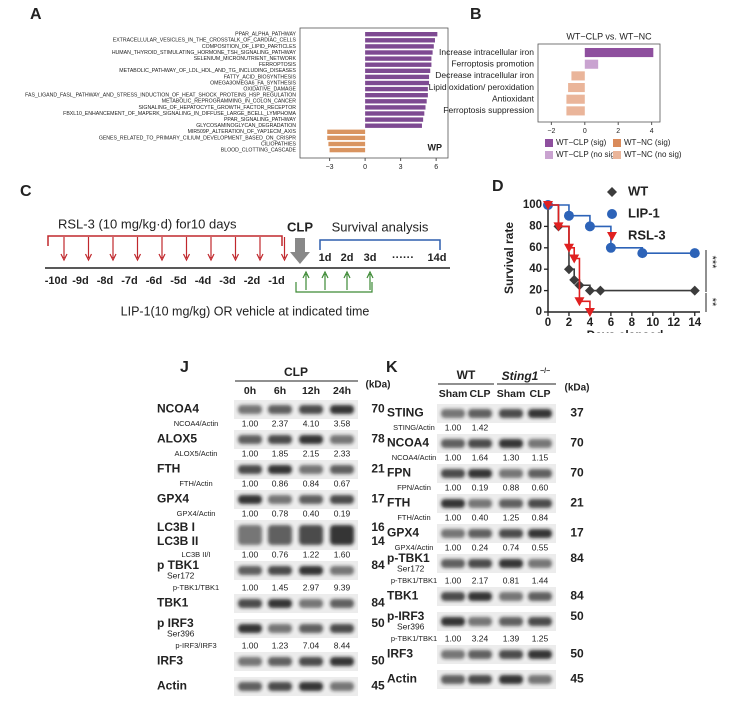 The height and width of the screenshot is (719, 749). I want to click on day-label: -1d, so click(276, 281).